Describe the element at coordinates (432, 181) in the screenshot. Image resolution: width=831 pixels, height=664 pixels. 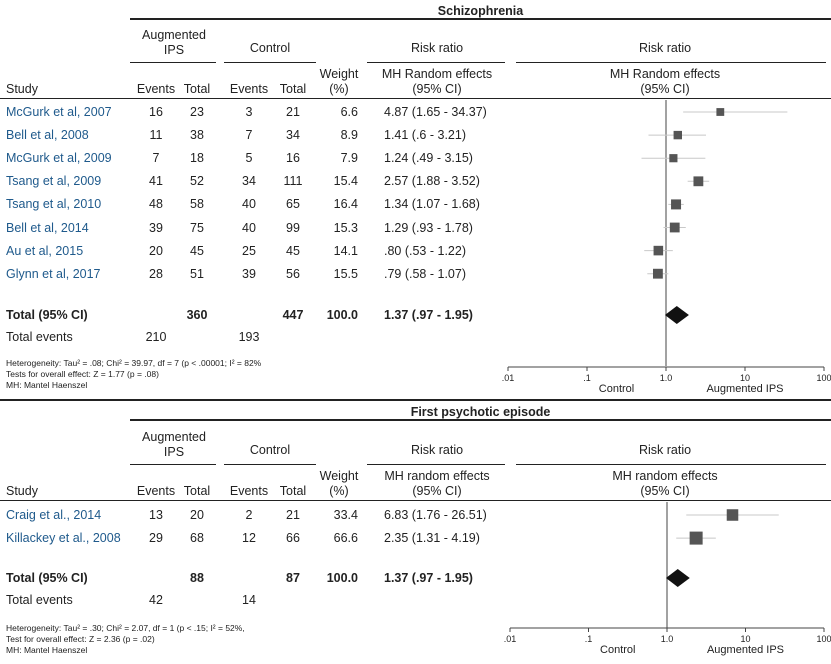
I see `risk-ratio-ci: 2.57 (1.88 - 3.52)` at that location.